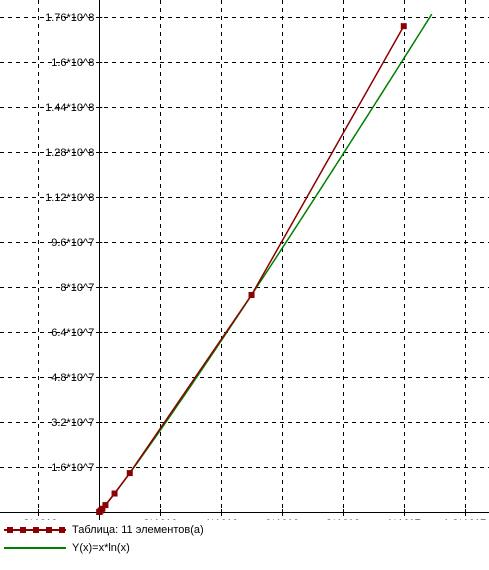 The width and height of the screenshot is (489, 570). Describe the element at coordinates (72, 63) in the screenshot. I see `y-tick-label: 1.6*10^8` at that location.